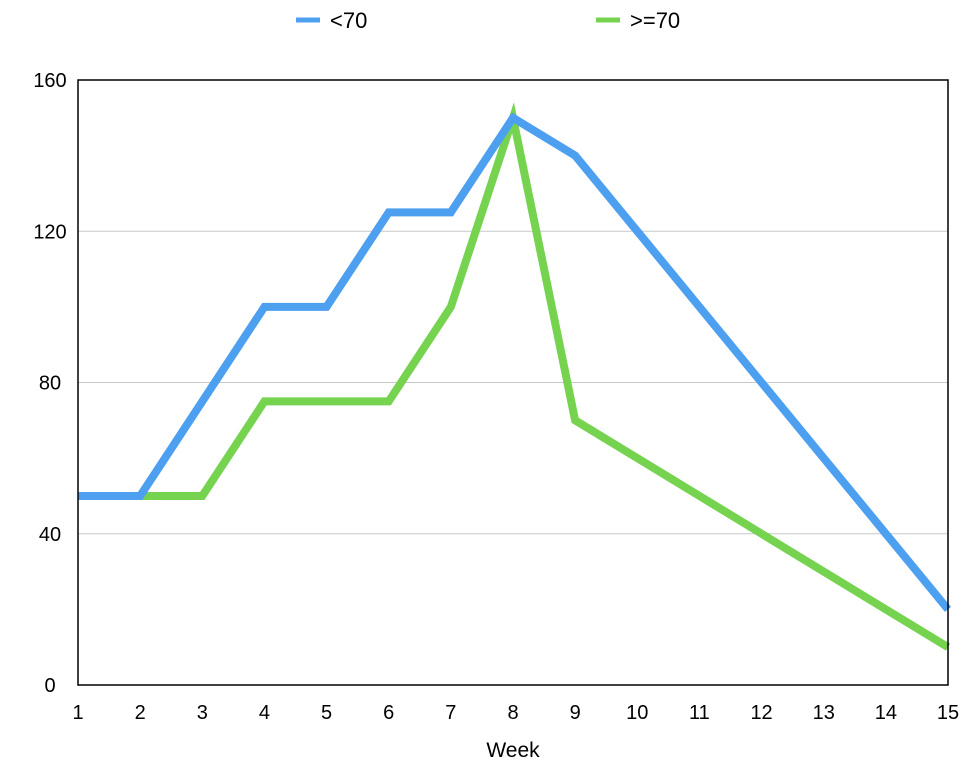  What do you see at coordinates (388, 713) in the screenshot?
I see `x-tick-label: 6` at bounding box center [388, 713].